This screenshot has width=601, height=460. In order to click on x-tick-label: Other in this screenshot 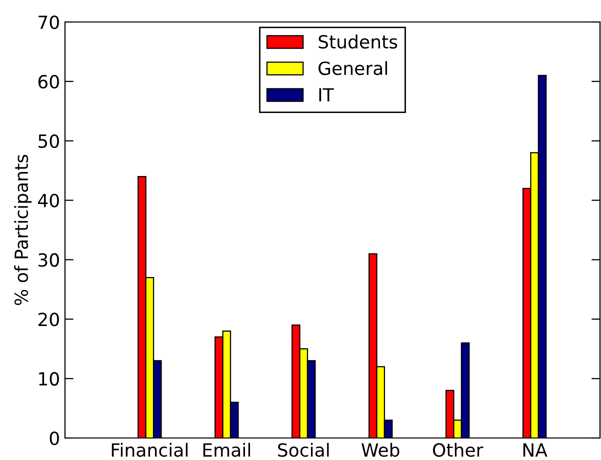, I will do `click(458, 449)`.